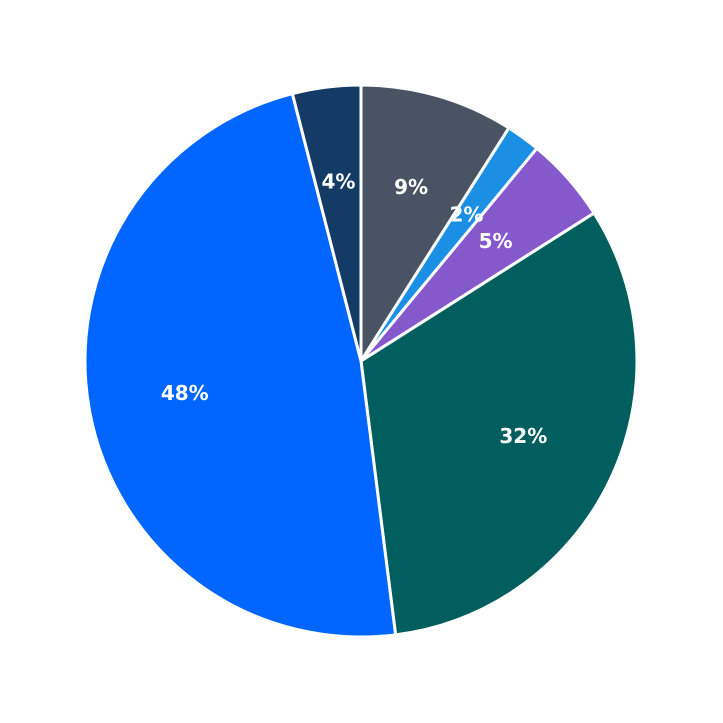  I want to click on data-label: 32%, so click(523, 436).